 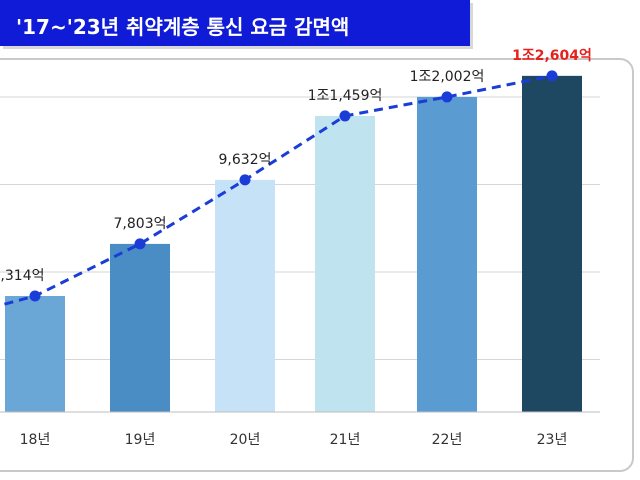 I want to click on data-label: 9,632억, so click(x=245, y=160).